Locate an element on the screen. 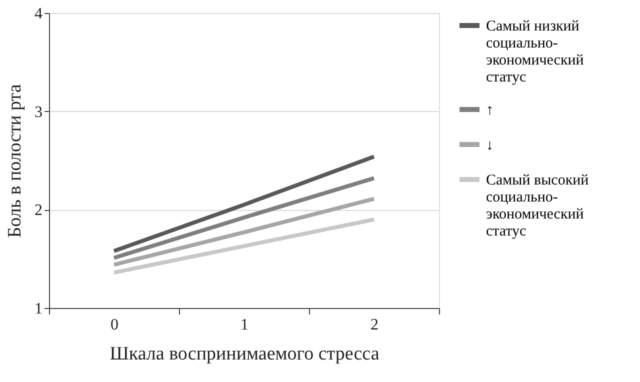  x-tick-label: 0 is located at coordinates (114, 325).